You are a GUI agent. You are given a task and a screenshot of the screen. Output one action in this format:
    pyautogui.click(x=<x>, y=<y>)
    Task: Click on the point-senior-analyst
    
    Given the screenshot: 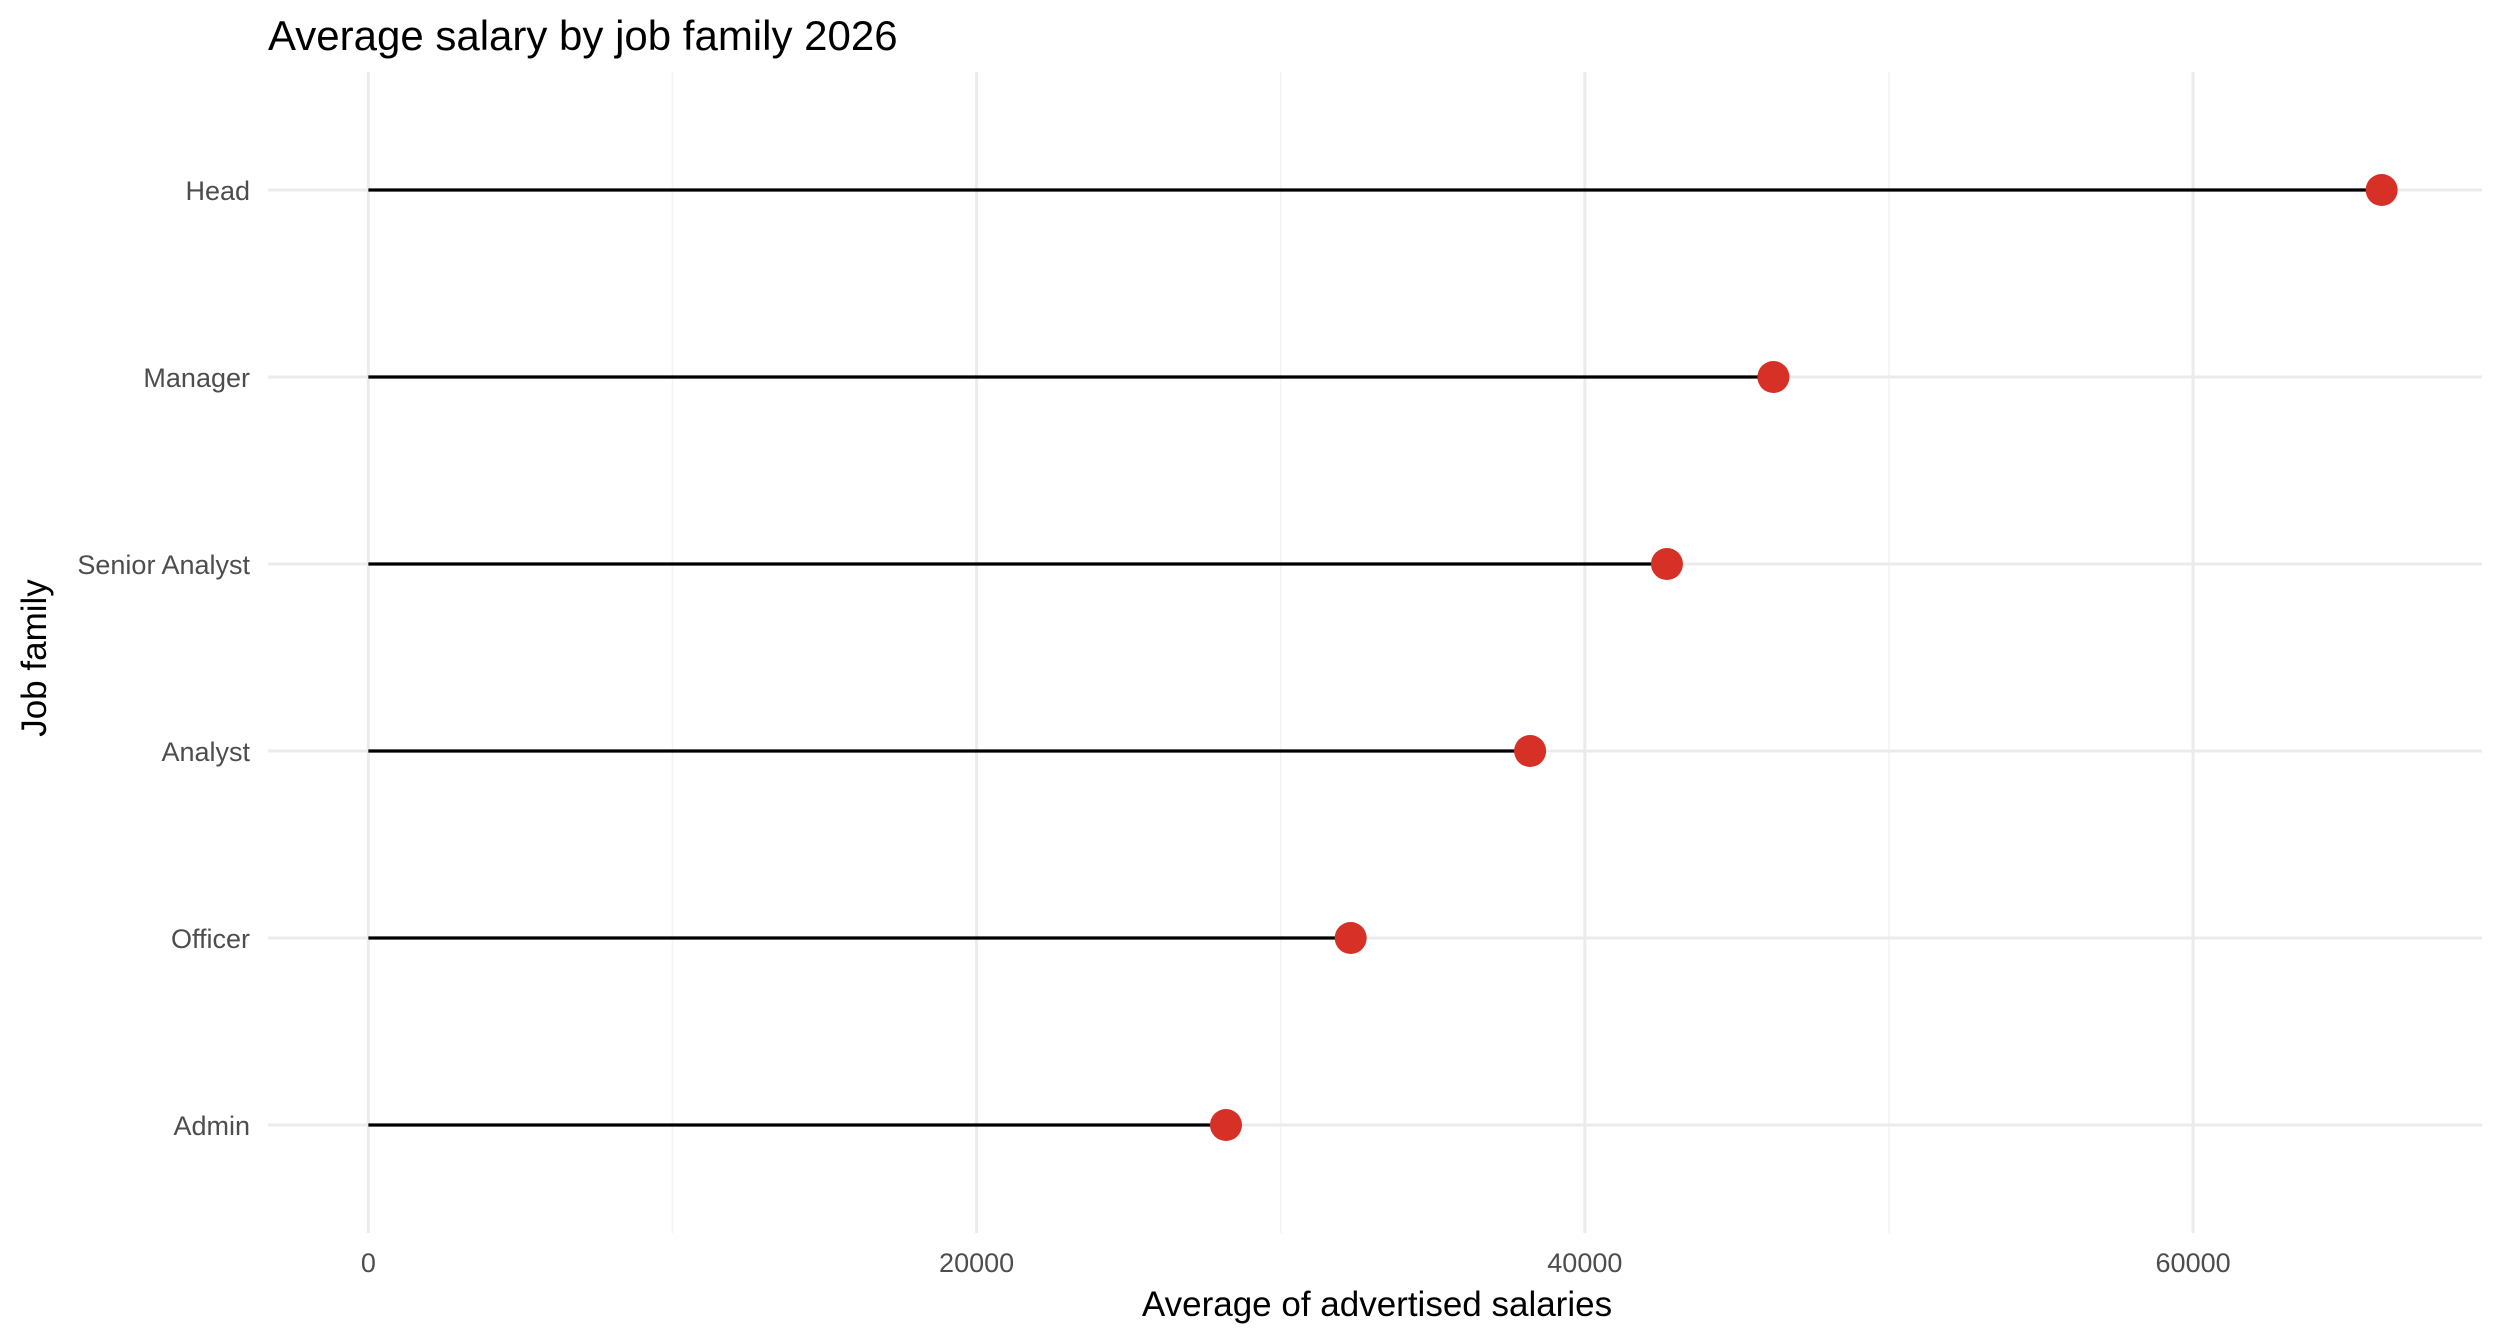 What is the action you would take?
    pyautogui.click(x=1666, y=564)
    